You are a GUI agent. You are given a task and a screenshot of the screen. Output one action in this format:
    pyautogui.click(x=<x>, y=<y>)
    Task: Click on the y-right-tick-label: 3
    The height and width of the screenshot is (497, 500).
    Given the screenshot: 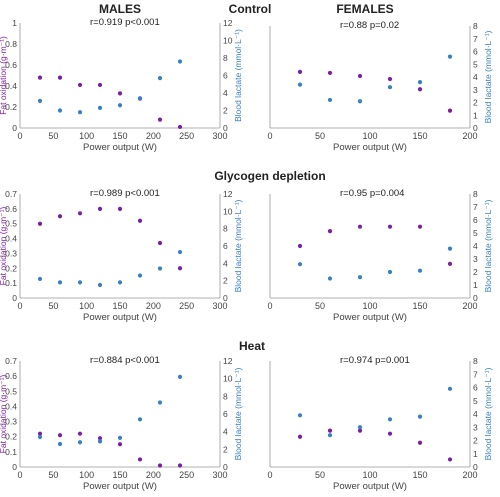 What is the action you would take?
    pyautogui.click(x=475, y=259)
    